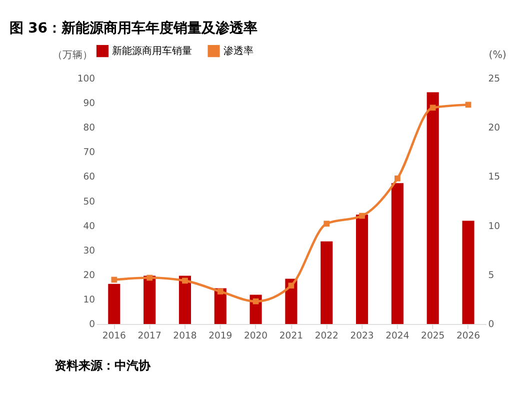 The width and height of the screenshot is (511, 409). Describe the element at coordinates (468, 336) in the screenshot. I see `x-tick-label: 2026` at that location.